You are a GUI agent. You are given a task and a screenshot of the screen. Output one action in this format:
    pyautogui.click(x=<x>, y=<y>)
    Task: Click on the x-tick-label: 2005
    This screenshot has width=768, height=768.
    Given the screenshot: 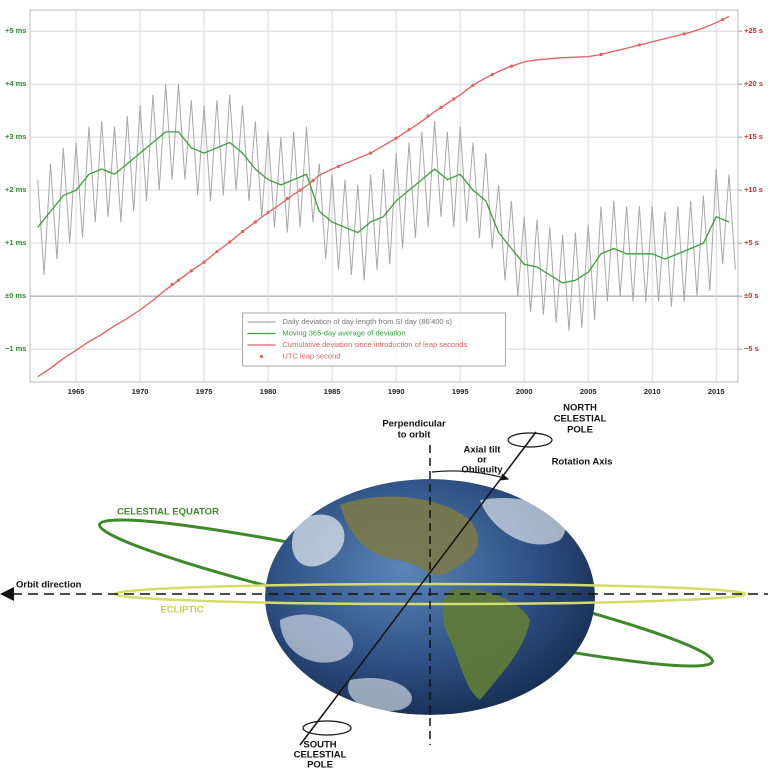 What is the action you would take?
    pyautogui.click(x=588, y=391)
    